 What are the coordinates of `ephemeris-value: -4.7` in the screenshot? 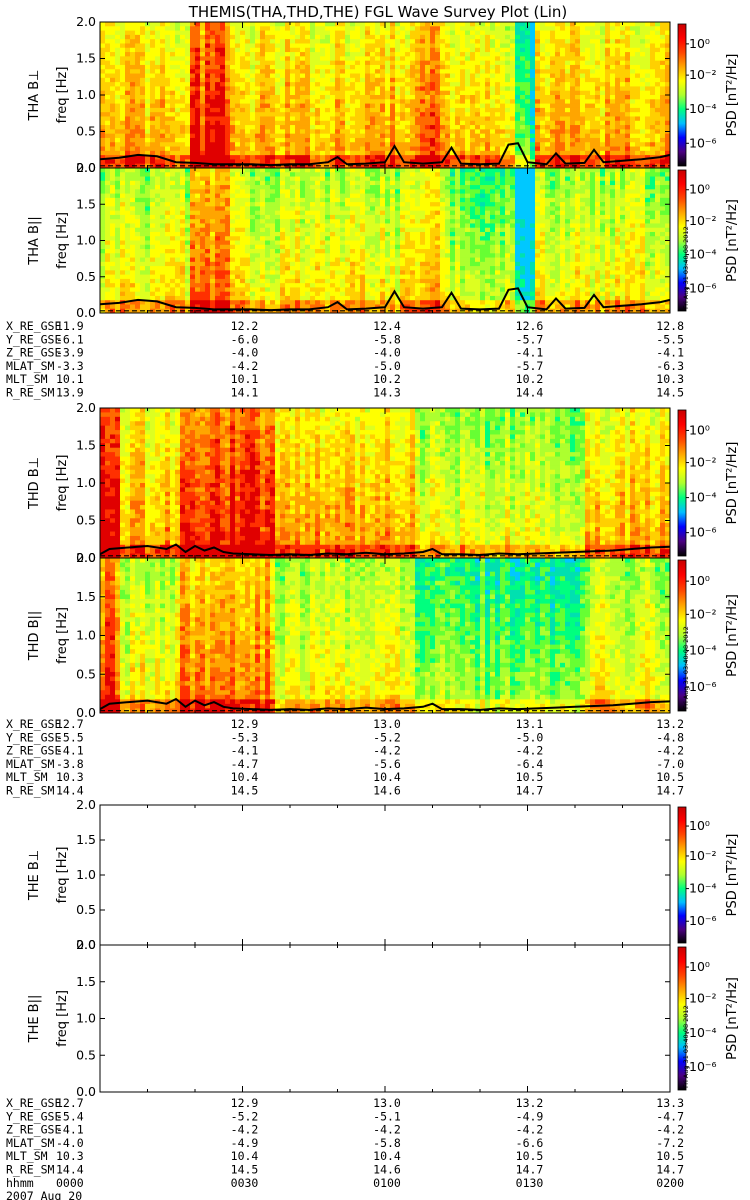 It's located at (245, 764).